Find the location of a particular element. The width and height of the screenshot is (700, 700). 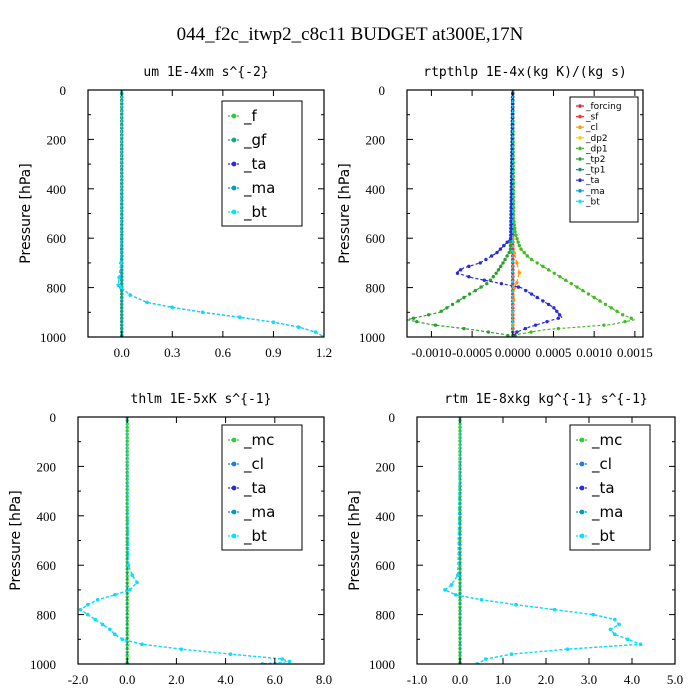

legend-label: _bt is located at coordinates (255, 212).